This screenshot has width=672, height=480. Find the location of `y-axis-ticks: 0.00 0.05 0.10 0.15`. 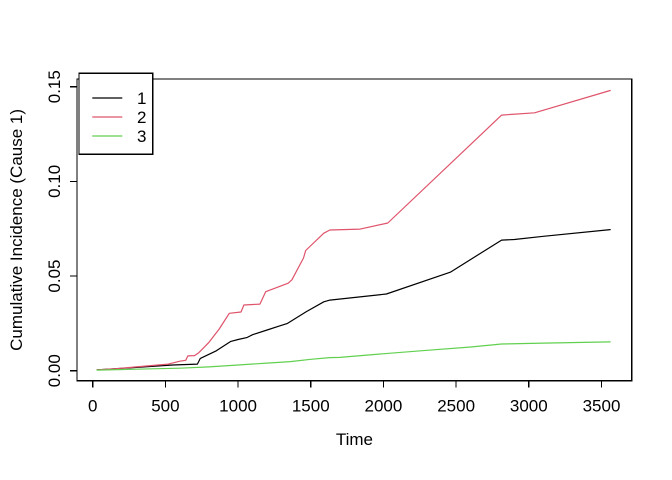

y-axis-ticks: 0.00 0.05 0.10 0.15 is located at coordinates (61, 228).